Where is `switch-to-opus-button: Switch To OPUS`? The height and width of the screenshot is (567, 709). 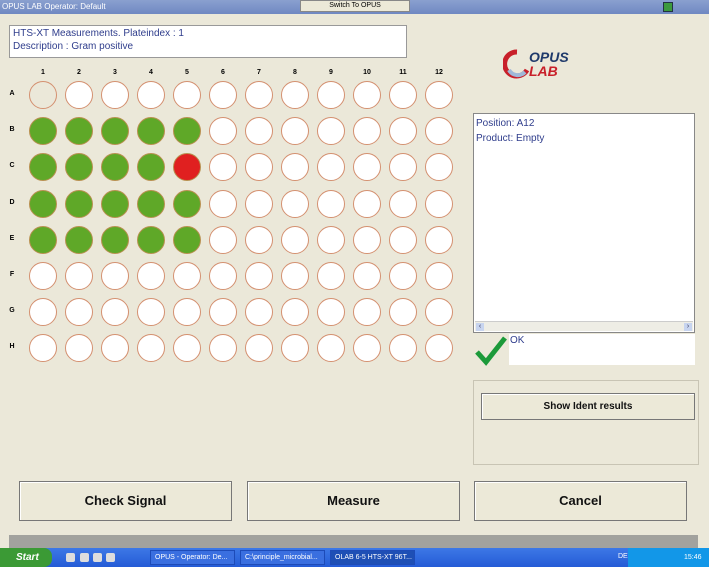
switch-to-opus-button: Switch To OPUS is located at coordinates (355, 6).